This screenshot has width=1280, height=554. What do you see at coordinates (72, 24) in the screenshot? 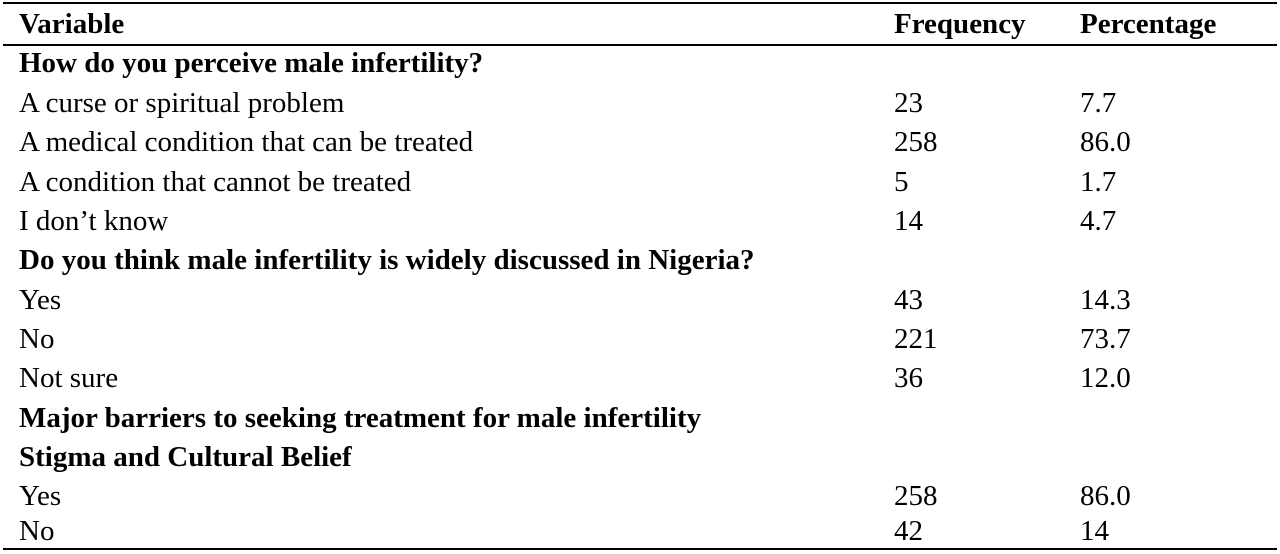
I see `header-variable: Variable` at bounding box center [72, 24].